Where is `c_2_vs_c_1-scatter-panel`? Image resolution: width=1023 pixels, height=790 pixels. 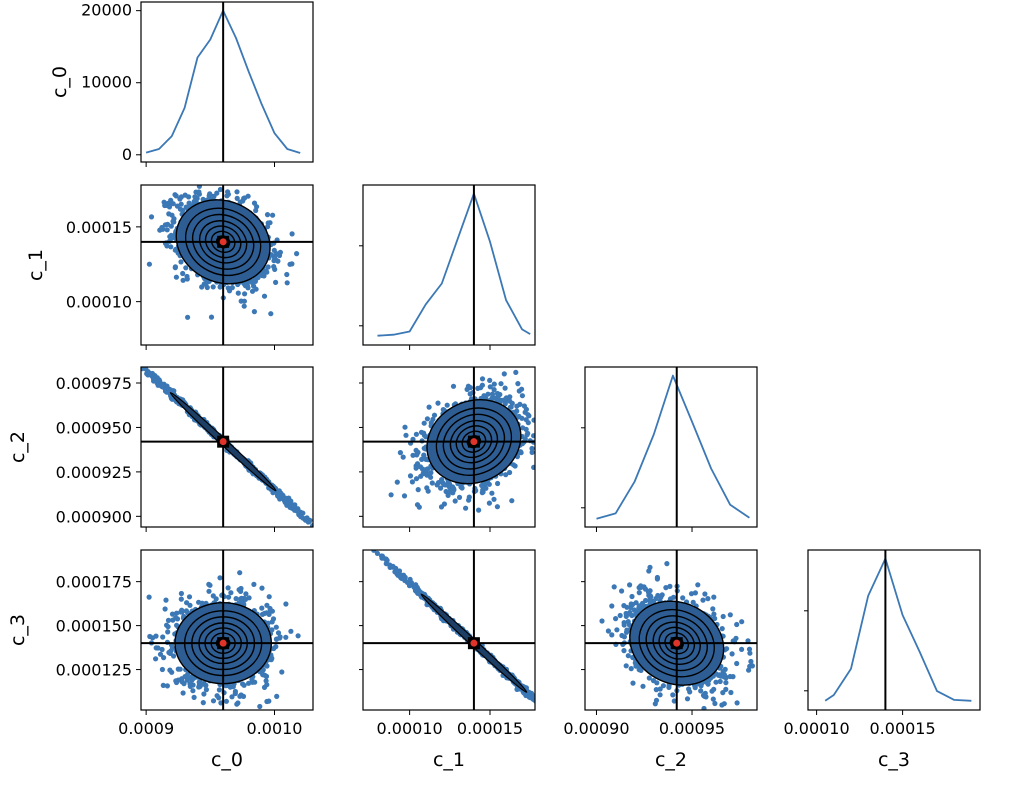 c_2_vs_c_1-scatter-panel is located at coordinates (454, 447).